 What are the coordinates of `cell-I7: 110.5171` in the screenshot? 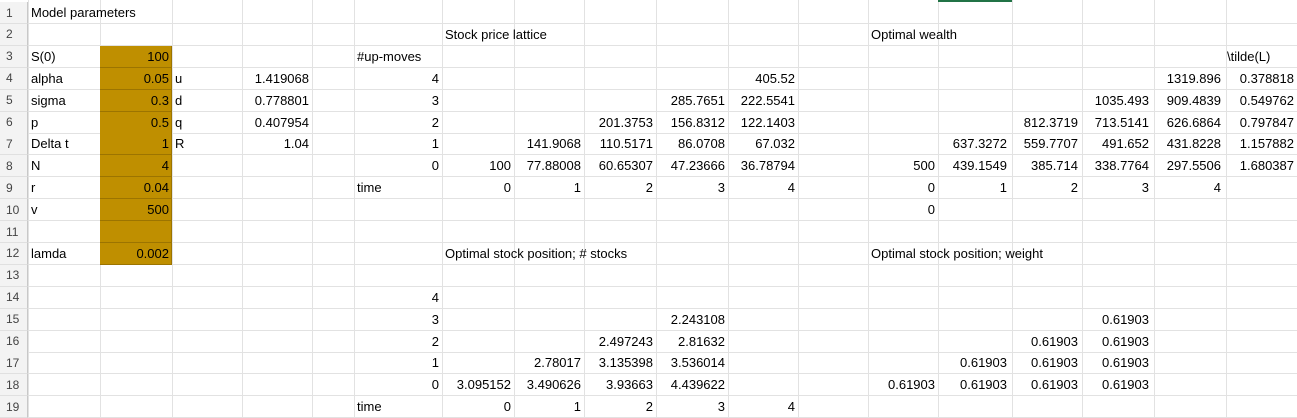 It's located at (626, 144).